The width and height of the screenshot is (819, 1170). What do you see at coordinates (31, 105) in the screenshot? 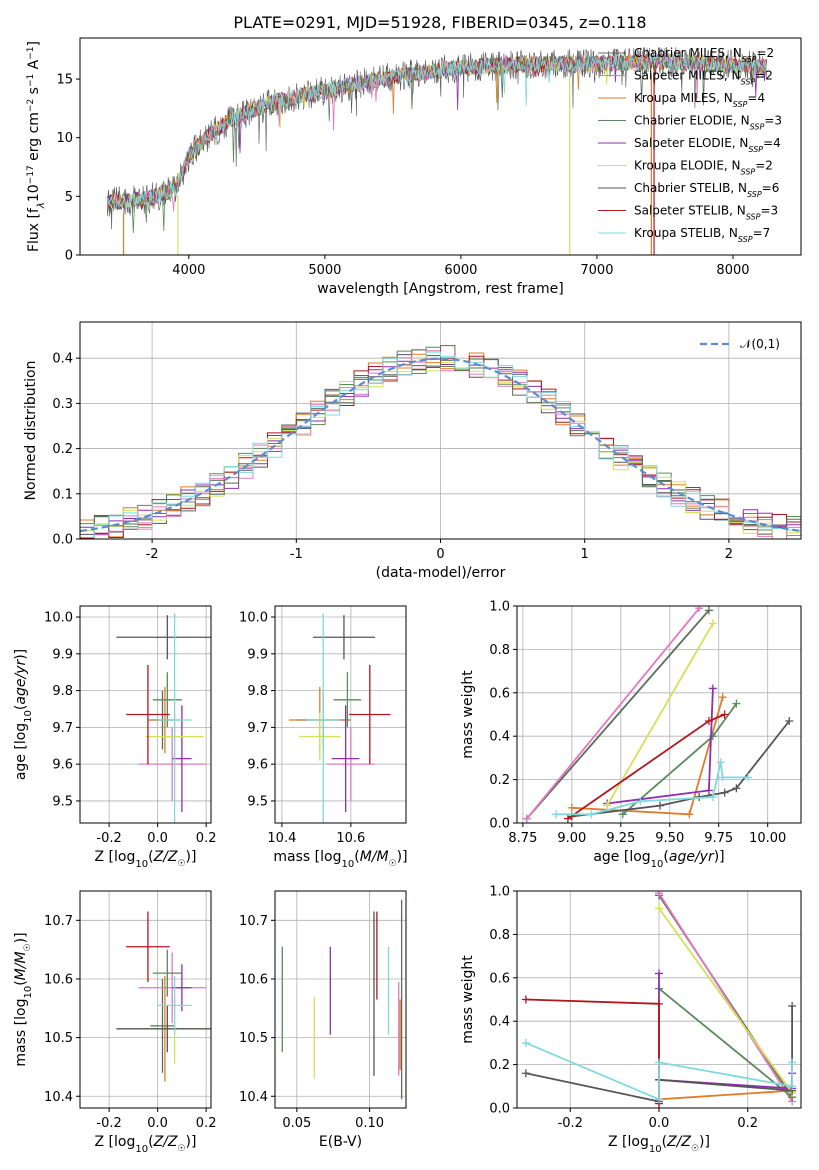
I see `label-part: −2` at bounding box center [31, 105].